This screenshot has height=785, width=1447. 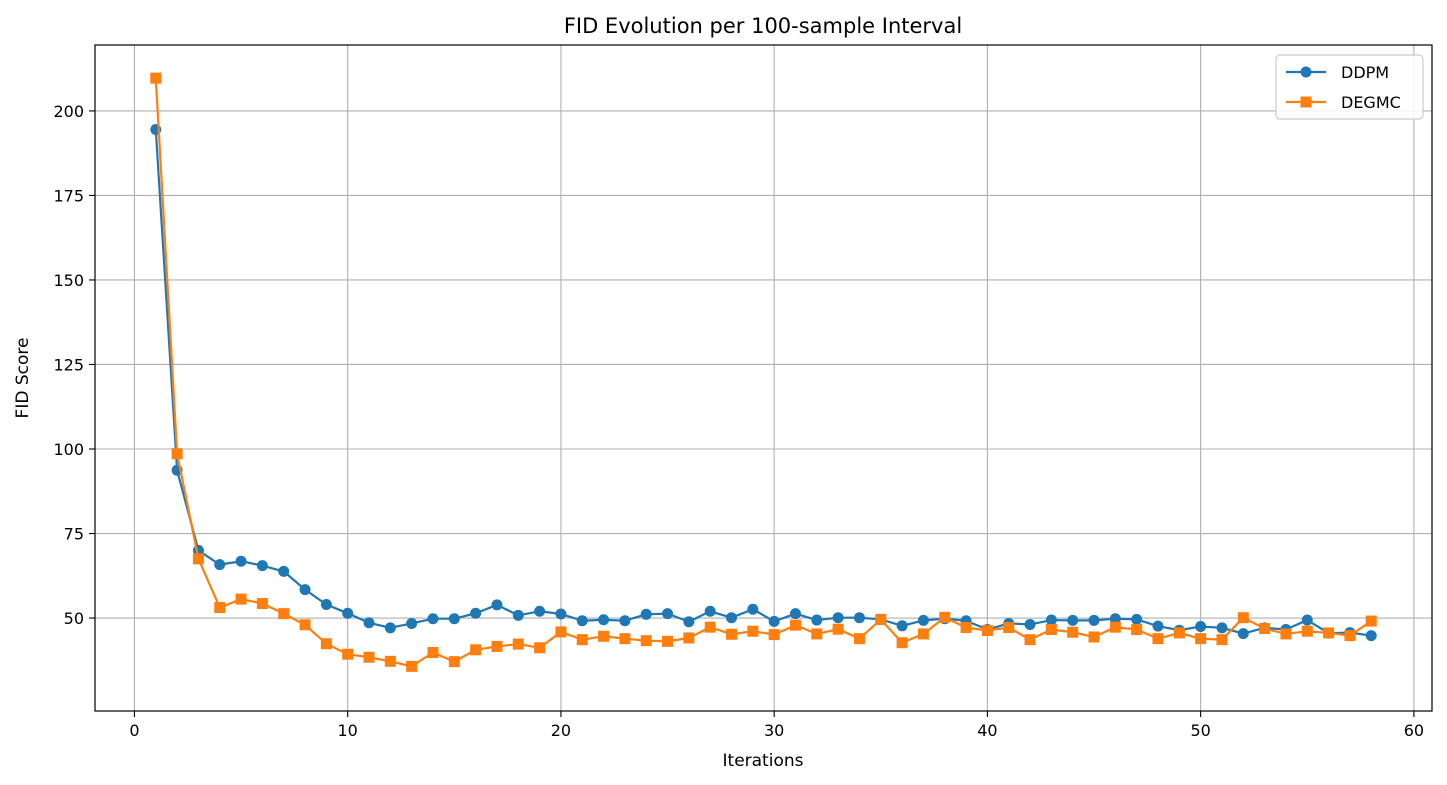 I want to click on legend-label-degmc: DEGMC, so click(x=1371, y=102).